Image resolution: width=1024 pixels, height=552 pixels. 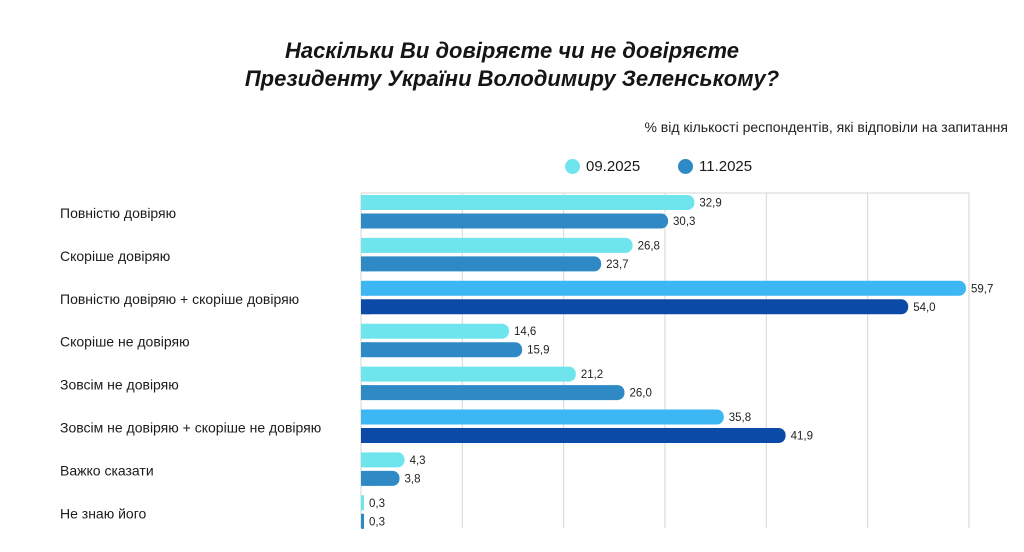 I want to click on data-label: 21,2, so click(x=592, y=375).